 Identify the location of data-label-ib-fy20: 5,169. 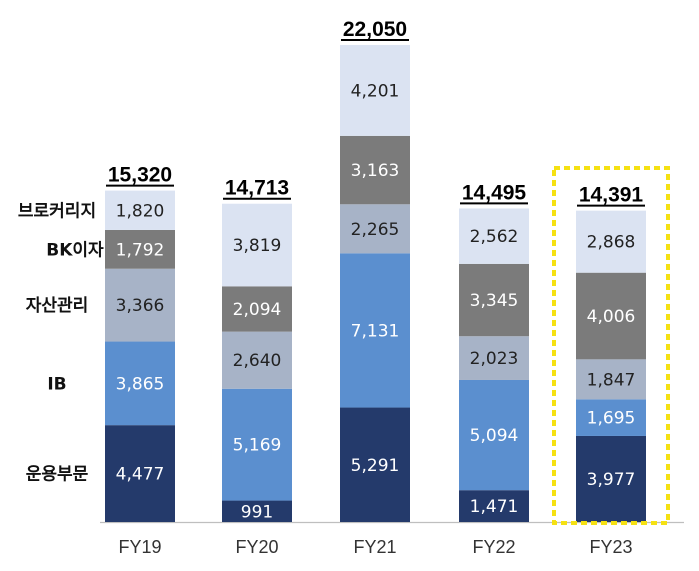
(257, 446).